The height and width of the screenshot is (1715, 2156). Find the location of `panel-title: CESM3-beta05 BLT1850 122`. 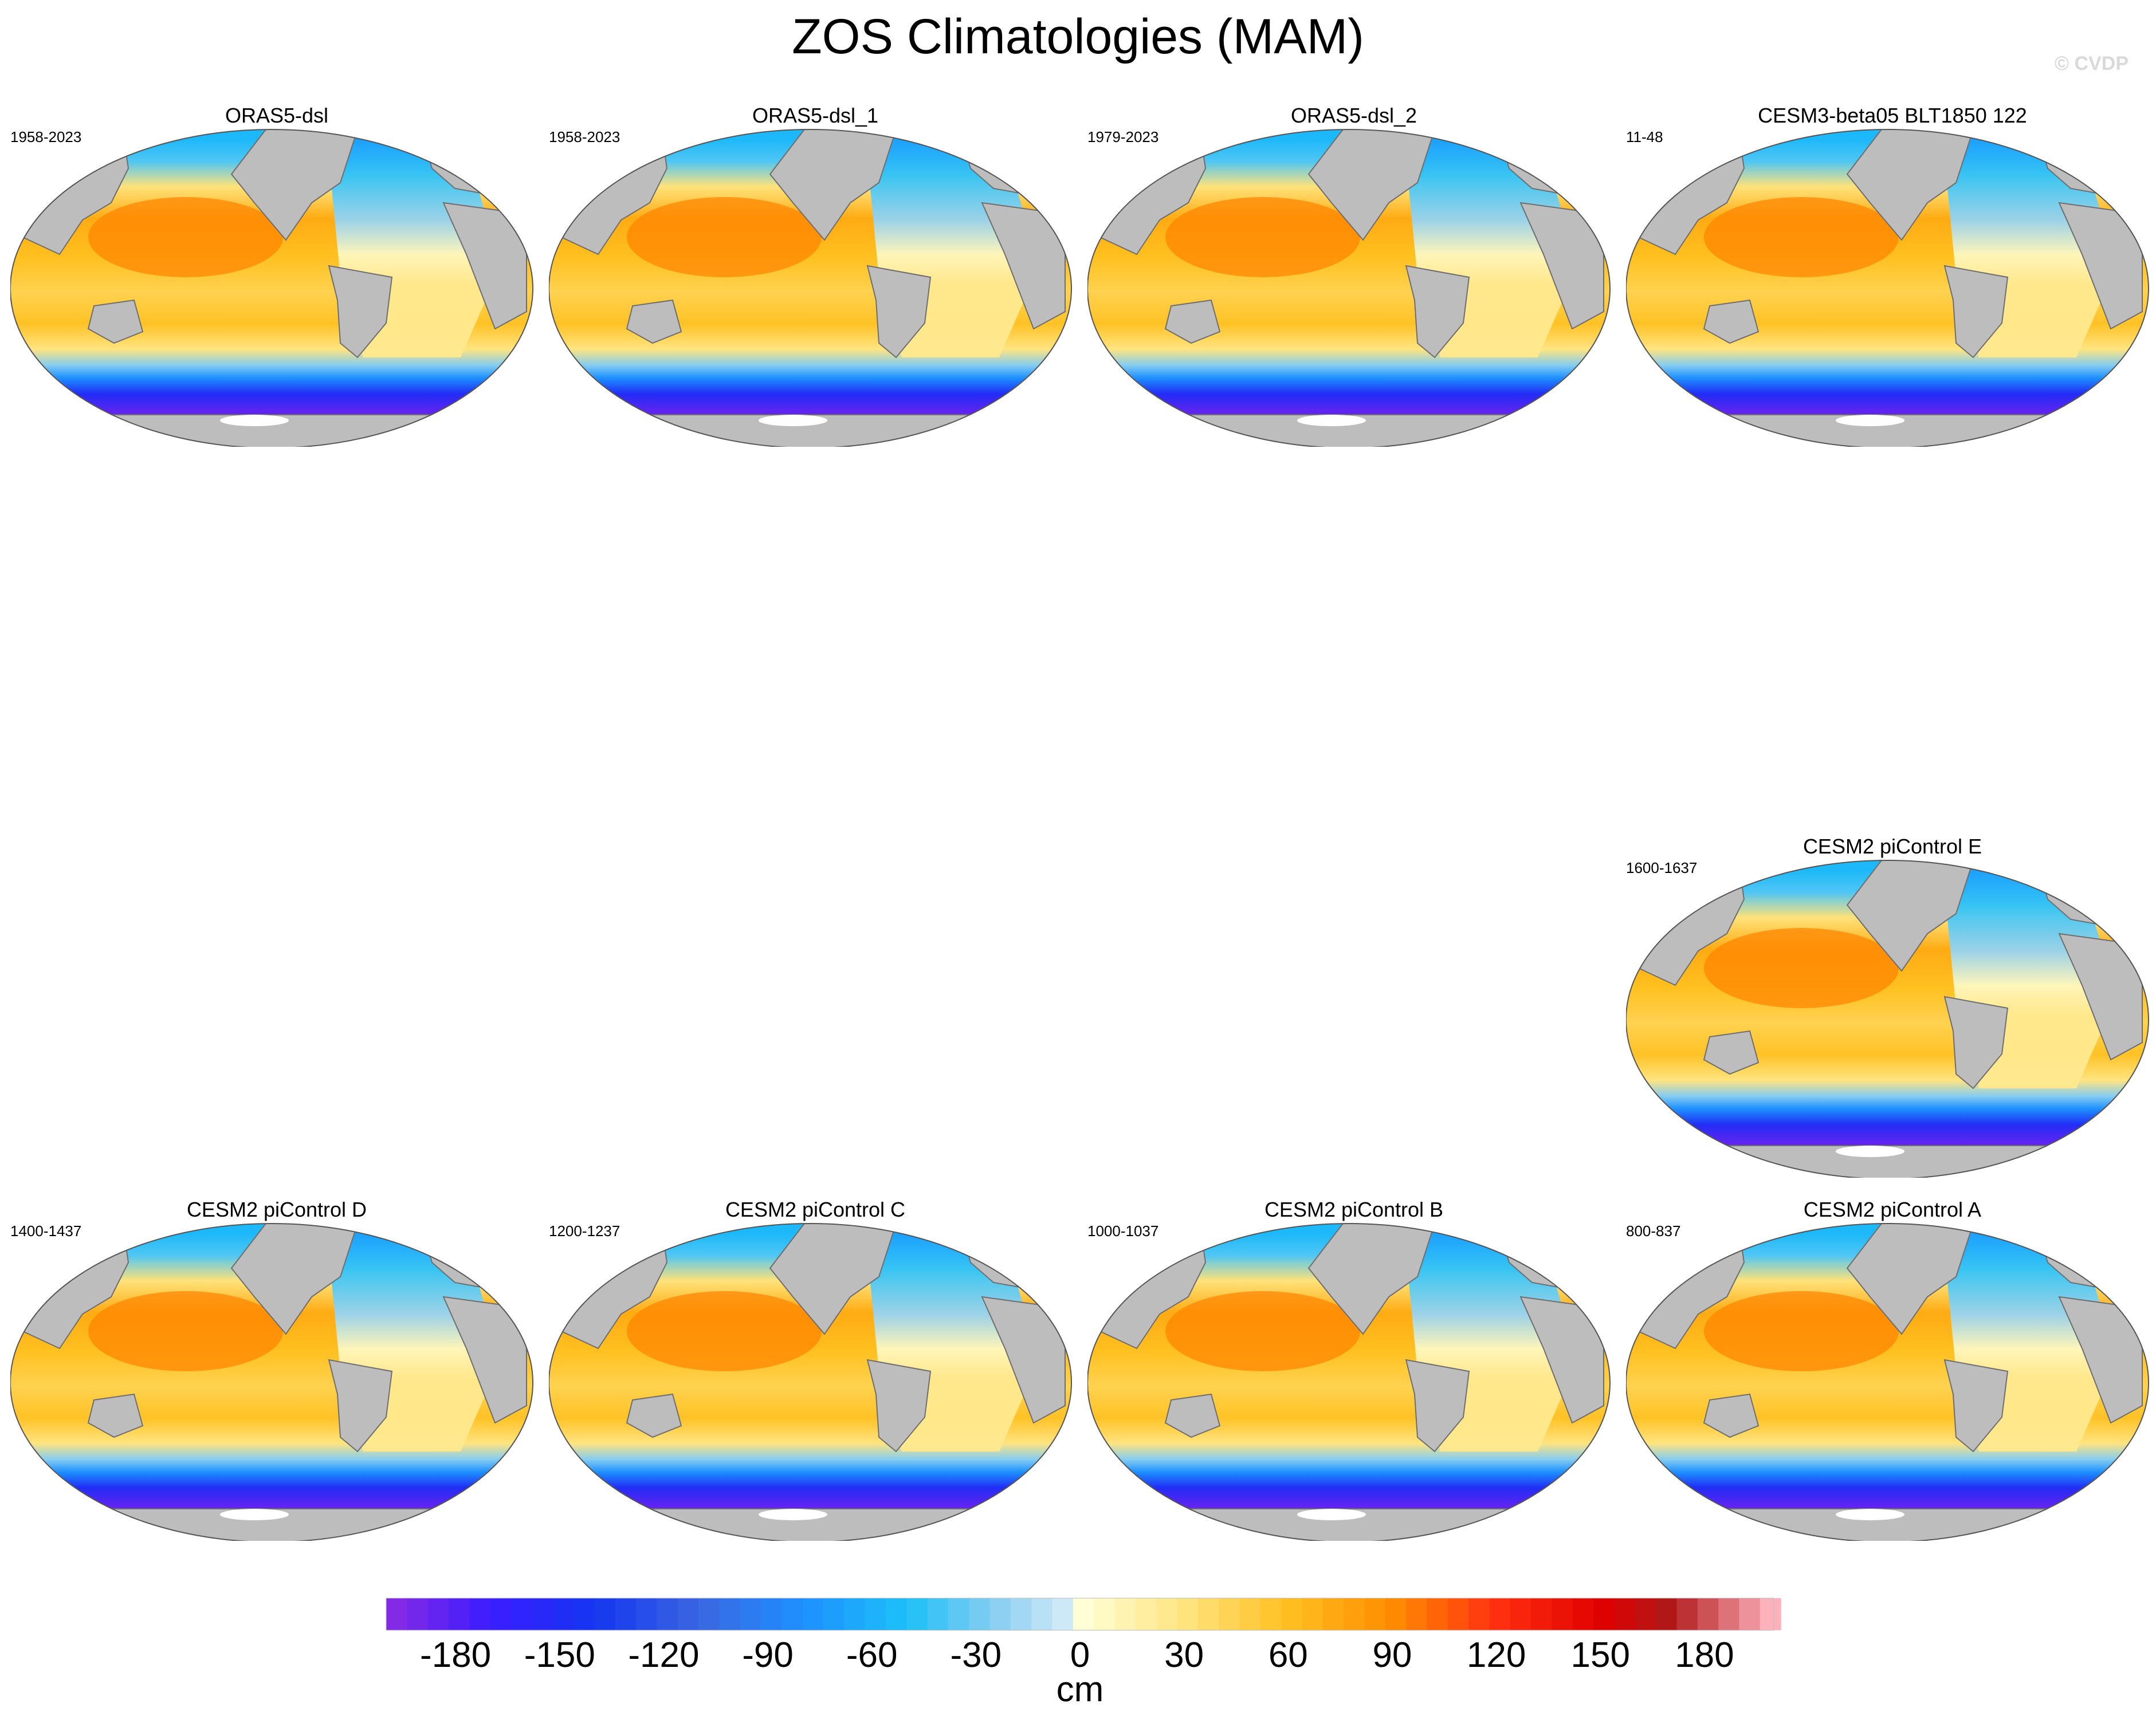

panel-title: CESM3-beta05 BLT1850 122 is located at coordinates (1892, 115).